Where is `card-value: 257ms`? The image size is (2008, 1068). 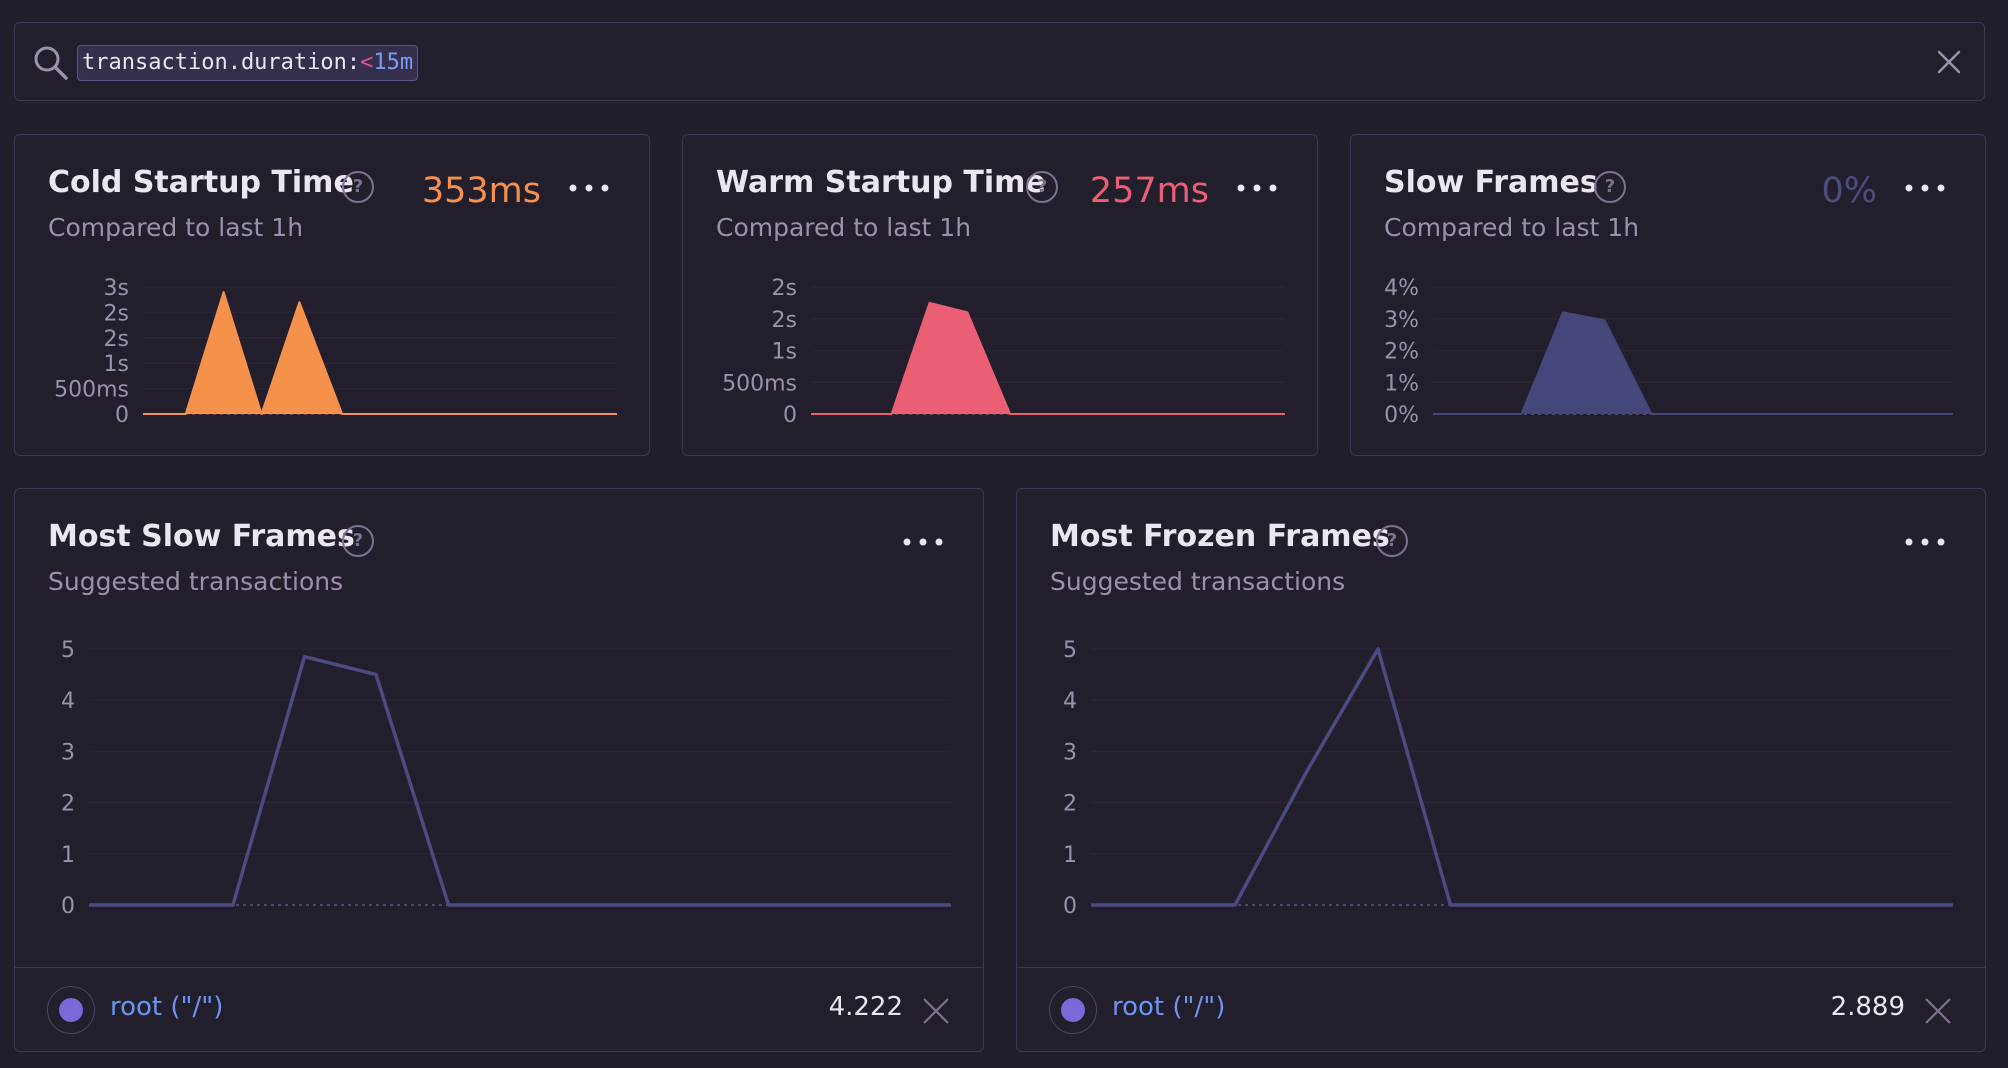
card-value: 257ms is located at coordinates (1149, 191).